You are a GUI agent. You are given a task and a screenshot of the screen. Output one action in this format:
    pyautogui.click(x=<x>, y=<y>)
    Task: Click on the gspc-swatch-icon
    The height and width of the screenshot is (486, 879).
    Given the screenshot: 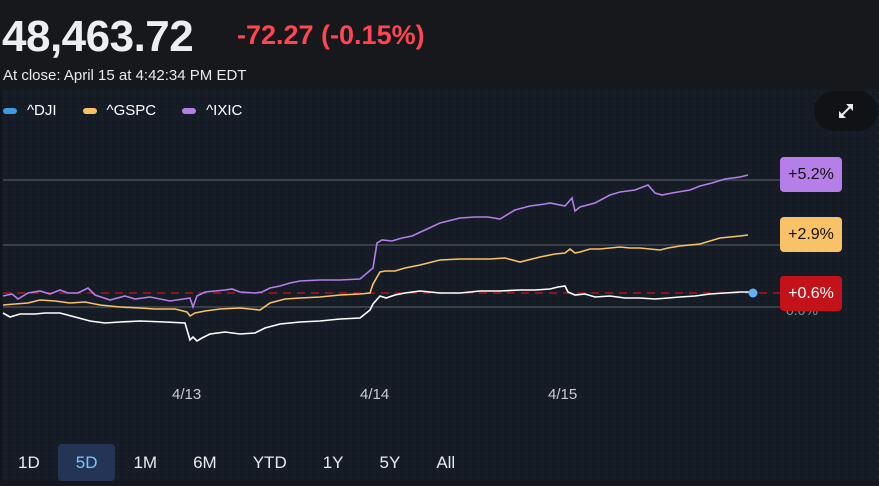 What is the action you would take?
    pyautogui.click(x=89, y=110)
    